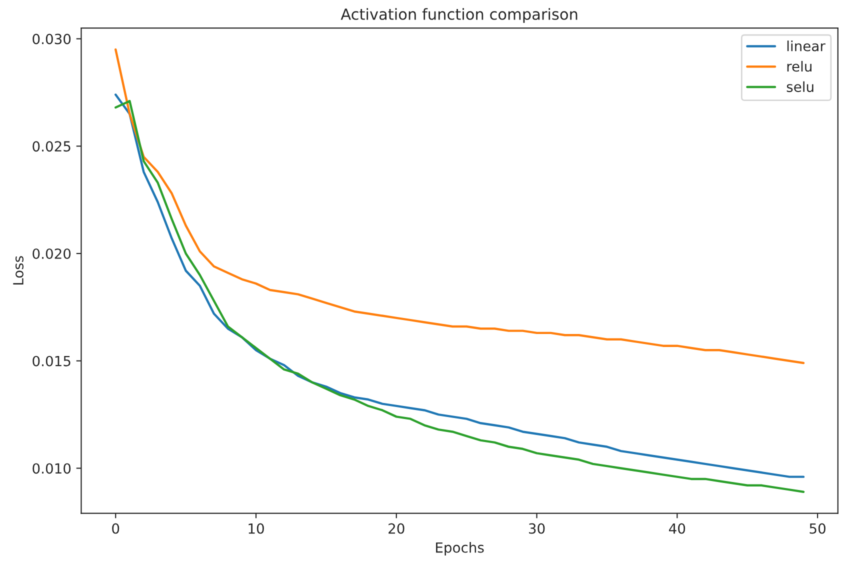 This screenshot has height=561, width=855. What do you see at coordinates (51, 361) in the screenshot?
I see `y-tick-label: 0.015` at bounding box center [51, 361].